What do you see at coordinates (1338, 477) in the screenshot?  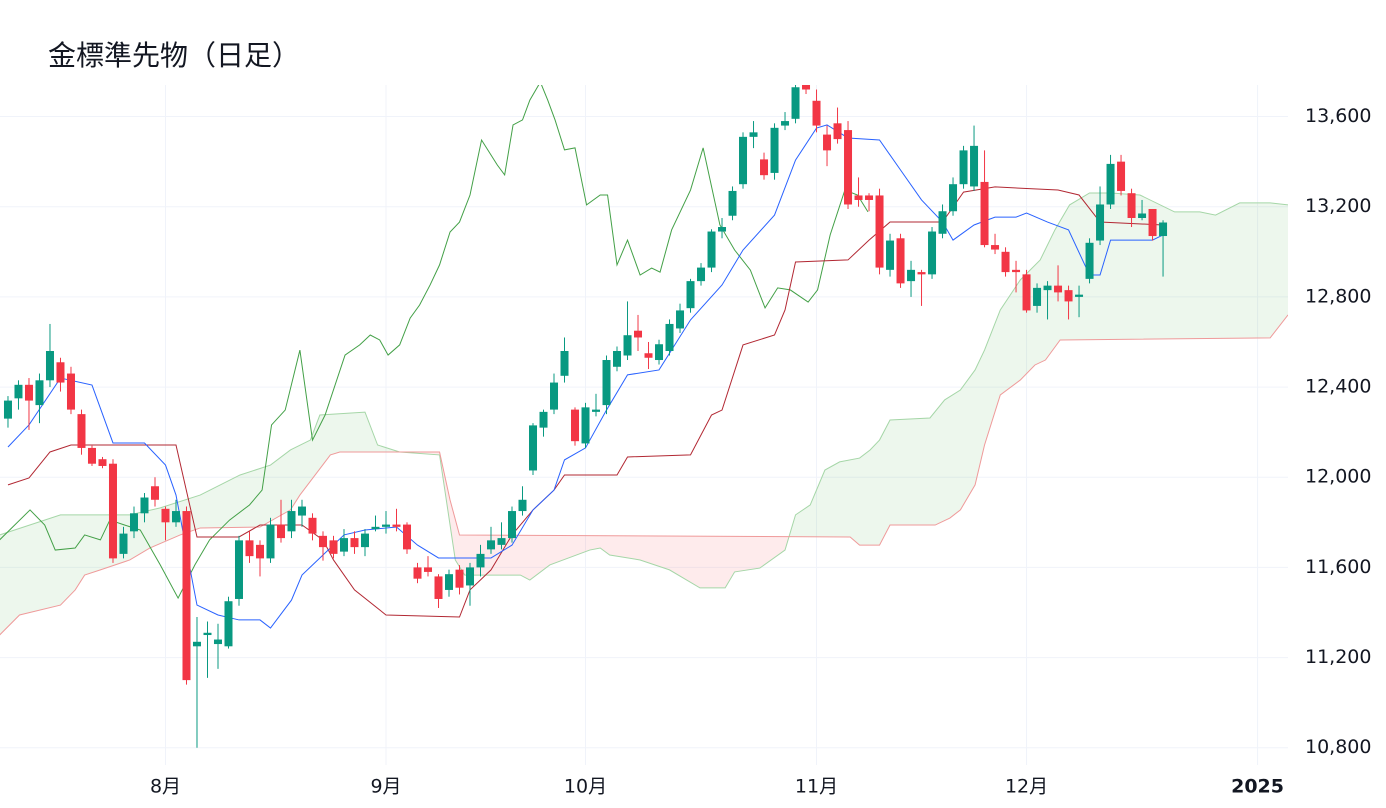 I see `y-tick-label: 12,000` at bounding box center [1338, 477].